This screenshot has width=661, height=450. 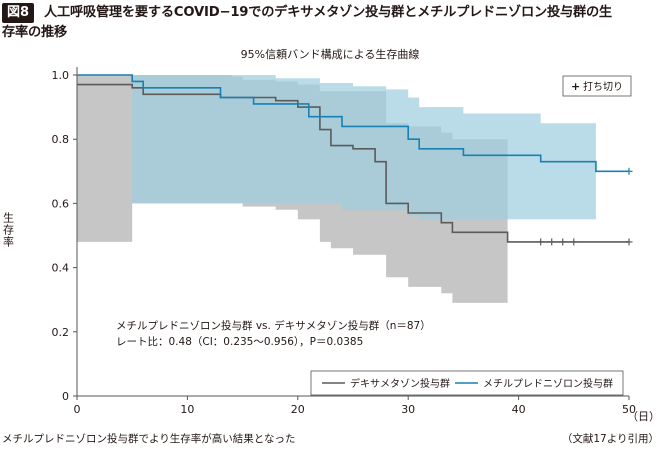 What do you see at coordinates (273, 325) in the screenshot?
I see `annotation-comparison: メチルプレドニゾロン投与群 vs. デキサメタゾン投与群（n＝87）` at bounding box center [273, 325].